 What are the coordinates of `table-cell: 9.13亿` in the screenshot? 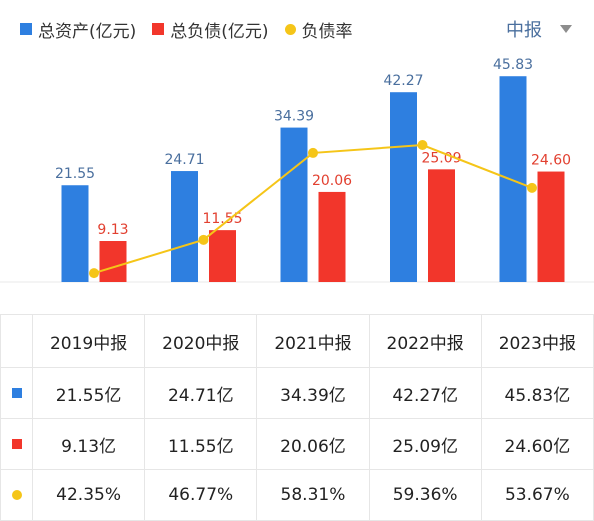 It's located at (88, 444).